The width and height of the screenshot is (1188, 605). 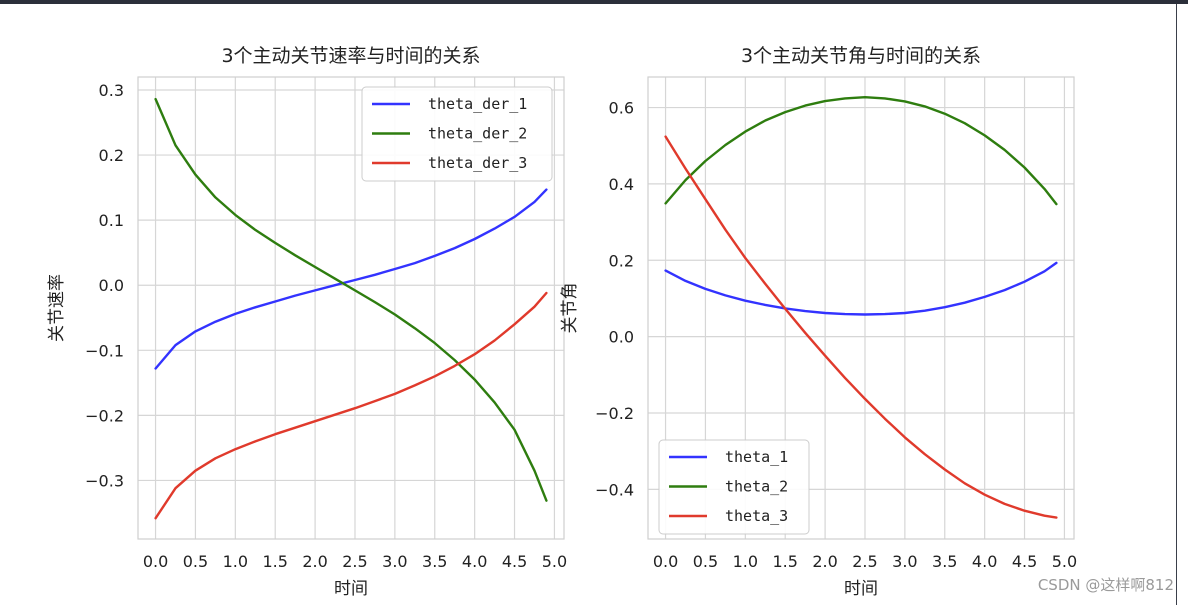 I want to click on legend-label: theta_1, so click(x=756, y=457).